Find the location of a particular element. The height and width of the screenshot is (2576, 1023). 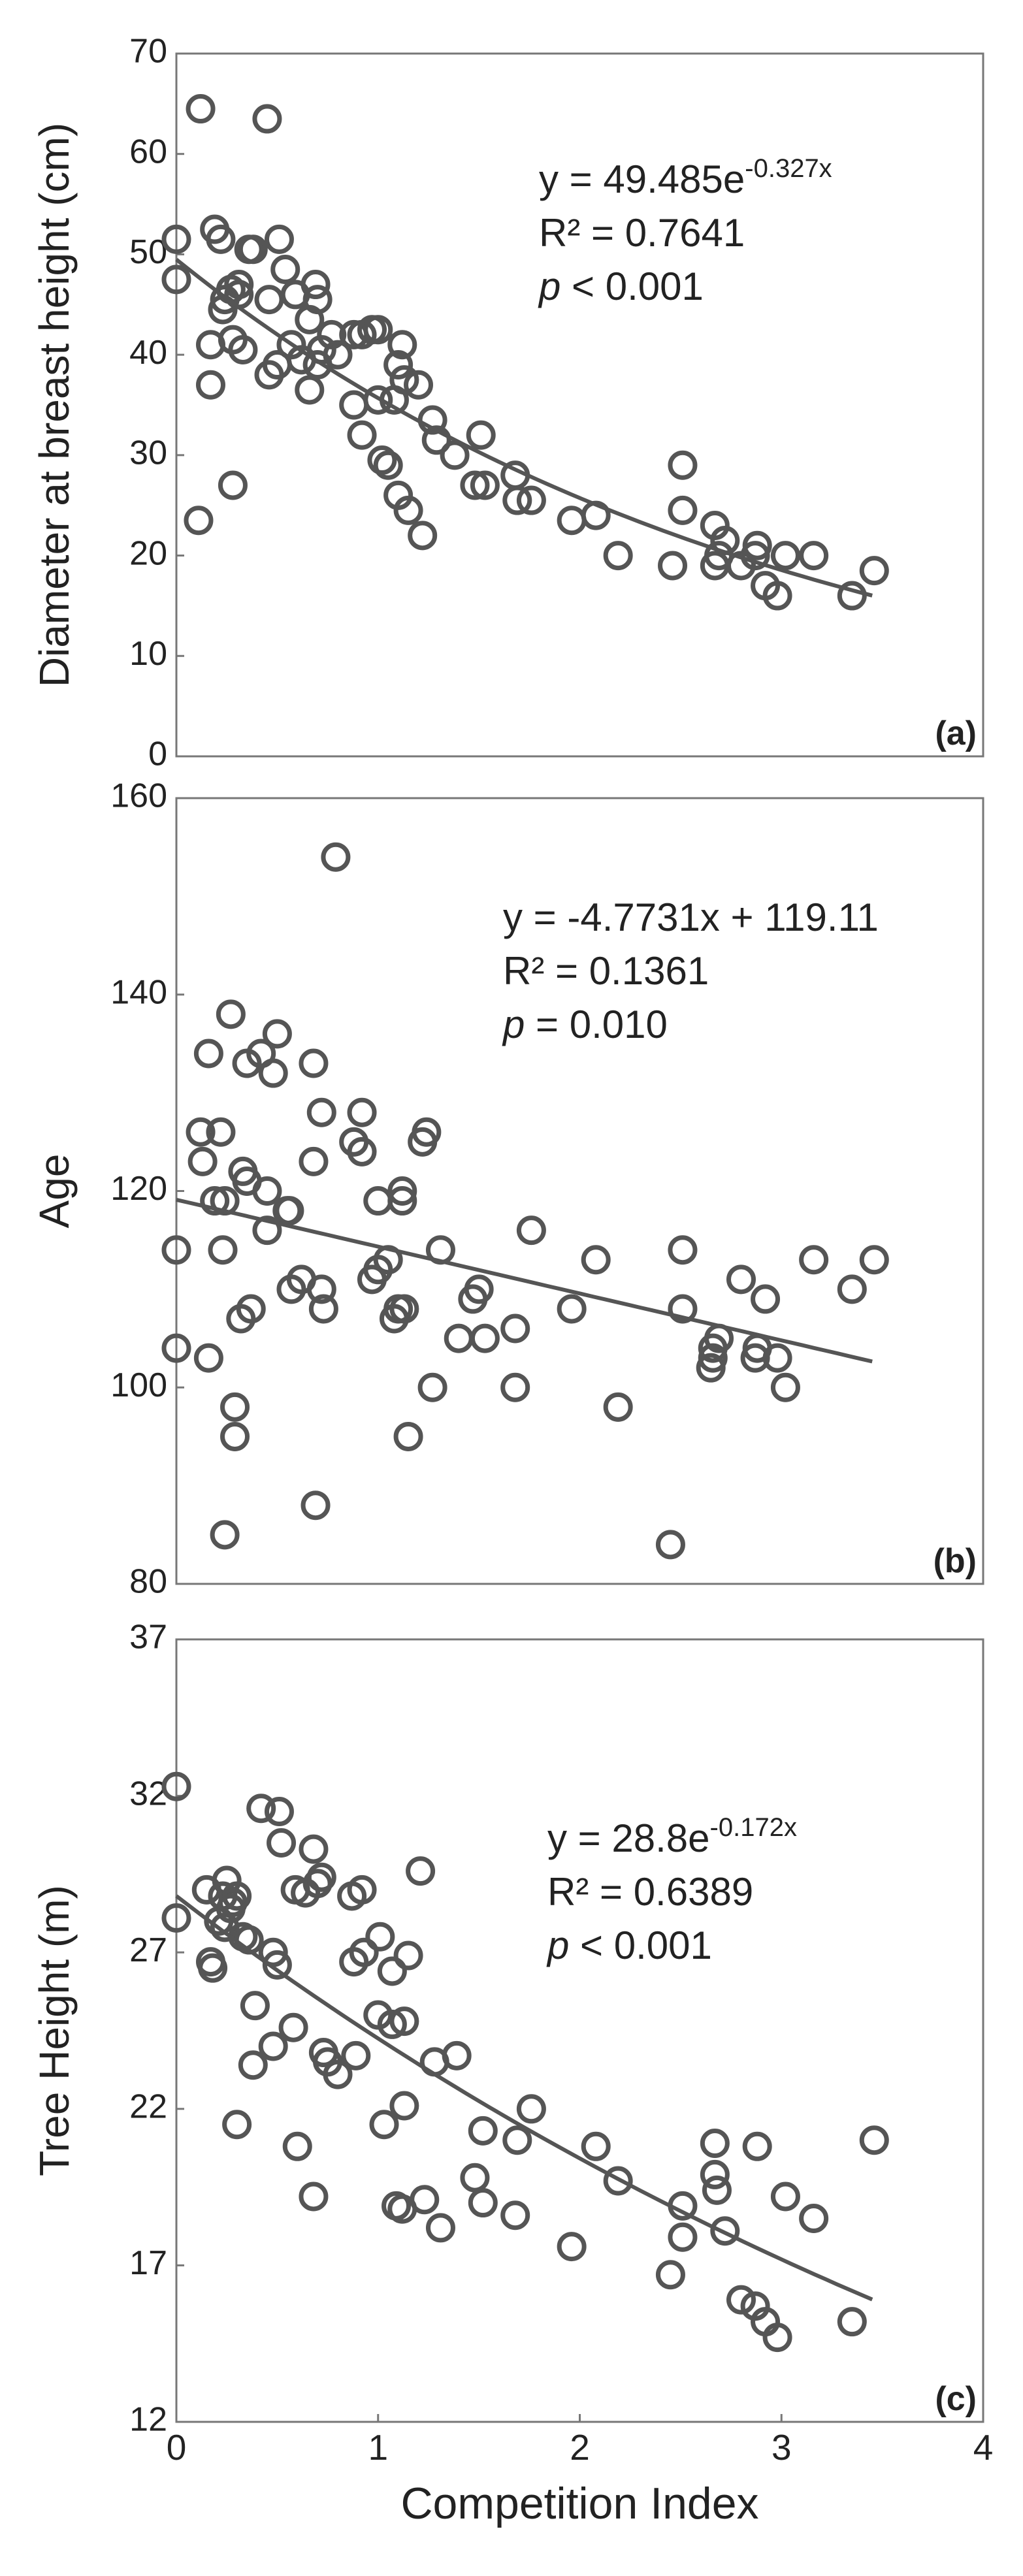

p-value: p < 0.001 is located at coordinates (621, 286).